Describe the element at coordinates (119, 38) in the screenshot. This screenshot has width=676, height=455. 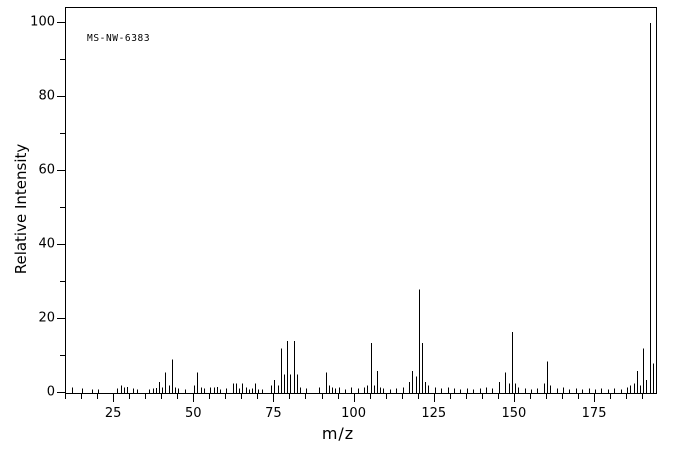
I see `sample-code-annotation: MS-NW-6383` at that location.